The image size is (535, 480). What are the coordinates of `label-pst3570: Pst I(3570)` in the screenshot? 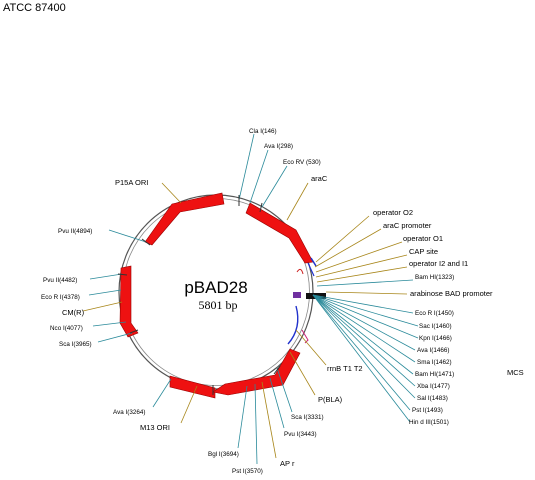 It's located at (247, 471).